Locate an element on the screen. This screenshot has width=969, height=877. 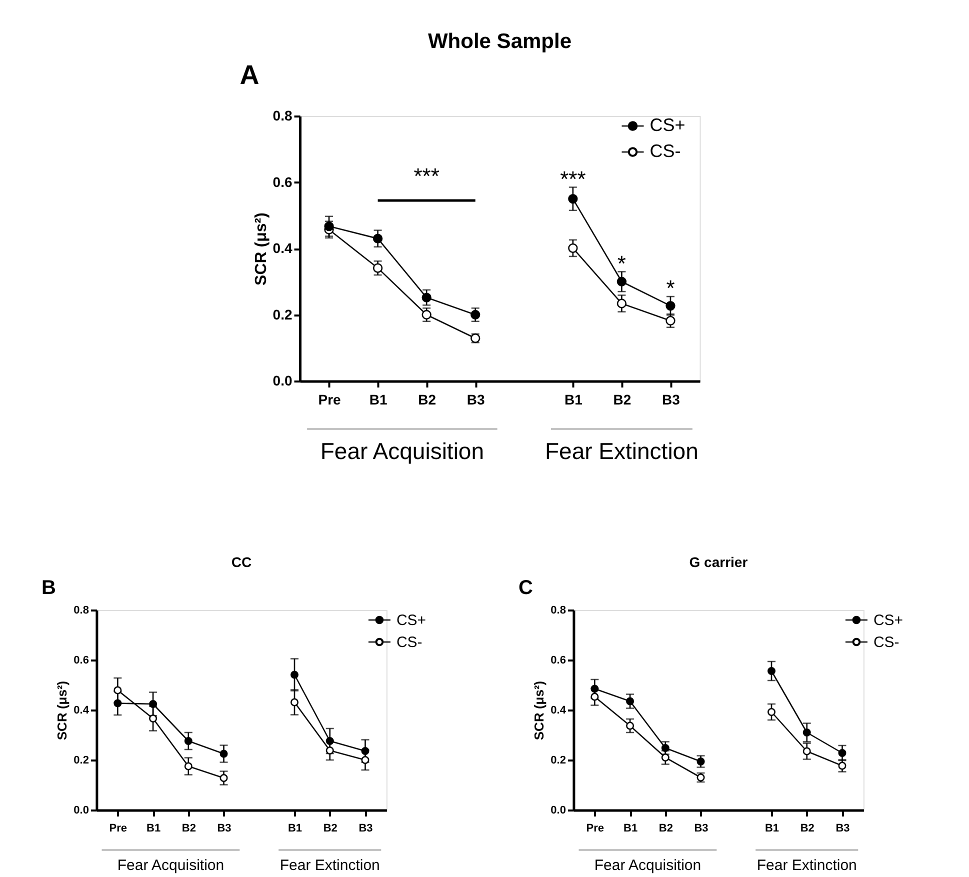
chart-title: Whole Sample is located at coordinates (500, 41).